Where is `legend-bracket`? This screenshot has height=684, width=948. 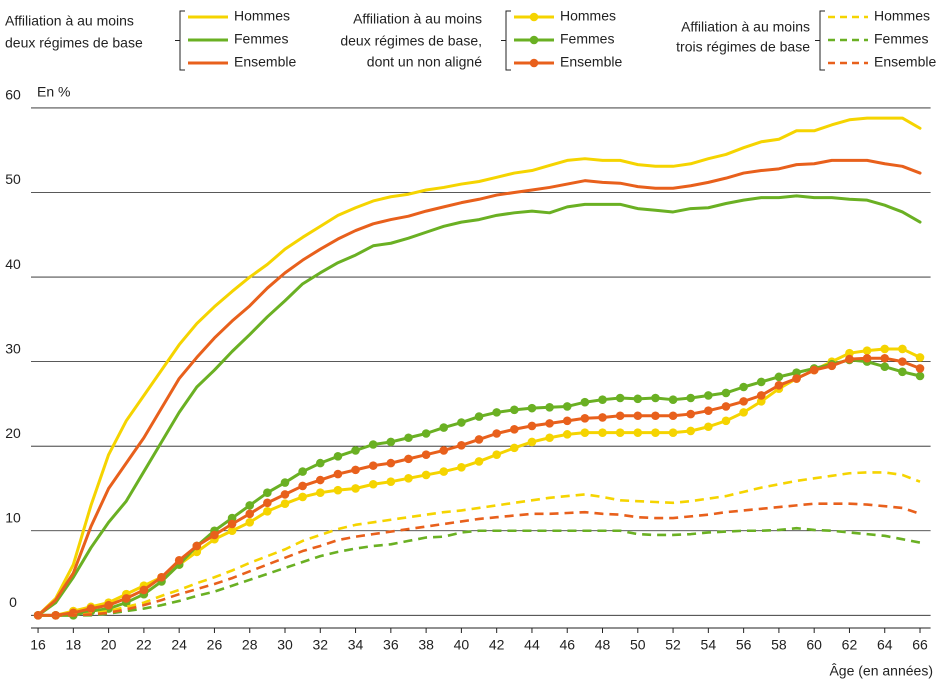 legend-bracket is located at coordinates (180, 40).